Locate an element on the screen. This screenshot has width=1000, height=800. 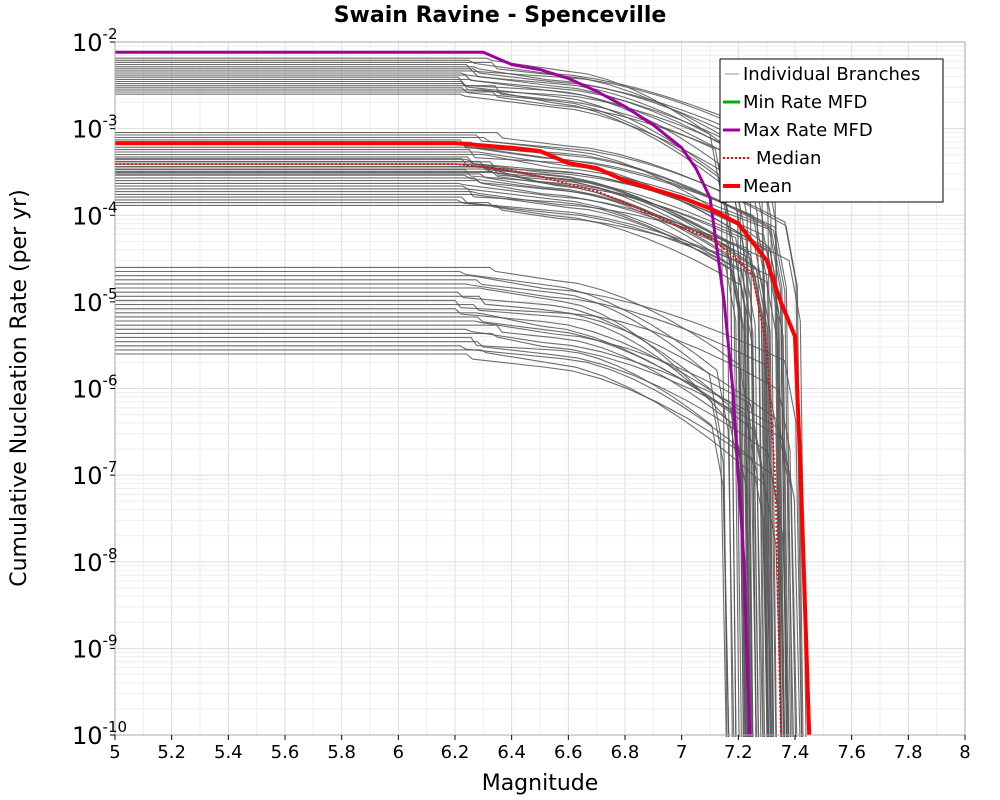
x-tick-label: 7.4 is located at coordinates (795, 752).